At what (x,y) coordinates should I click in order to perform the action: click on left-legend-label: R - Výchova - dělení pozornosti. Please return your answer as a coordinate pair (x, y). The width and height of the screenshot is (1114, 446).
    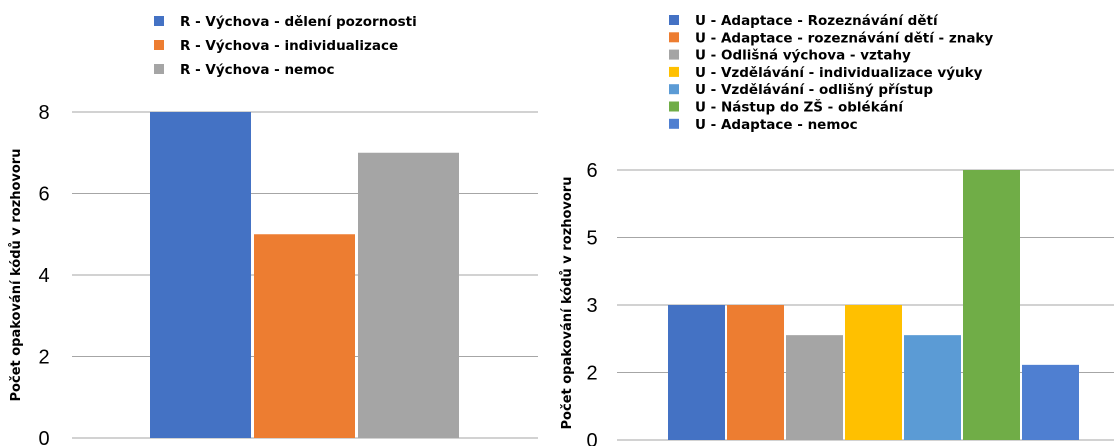
    Looking at the image, I should click on (298, 22).